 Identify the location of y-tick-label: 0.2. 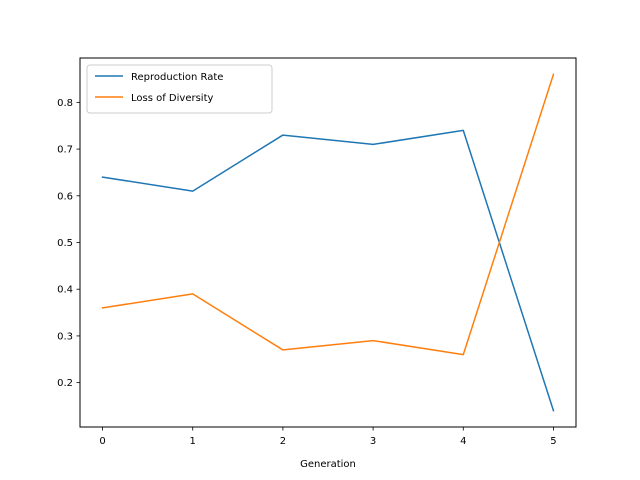
(65, 383).